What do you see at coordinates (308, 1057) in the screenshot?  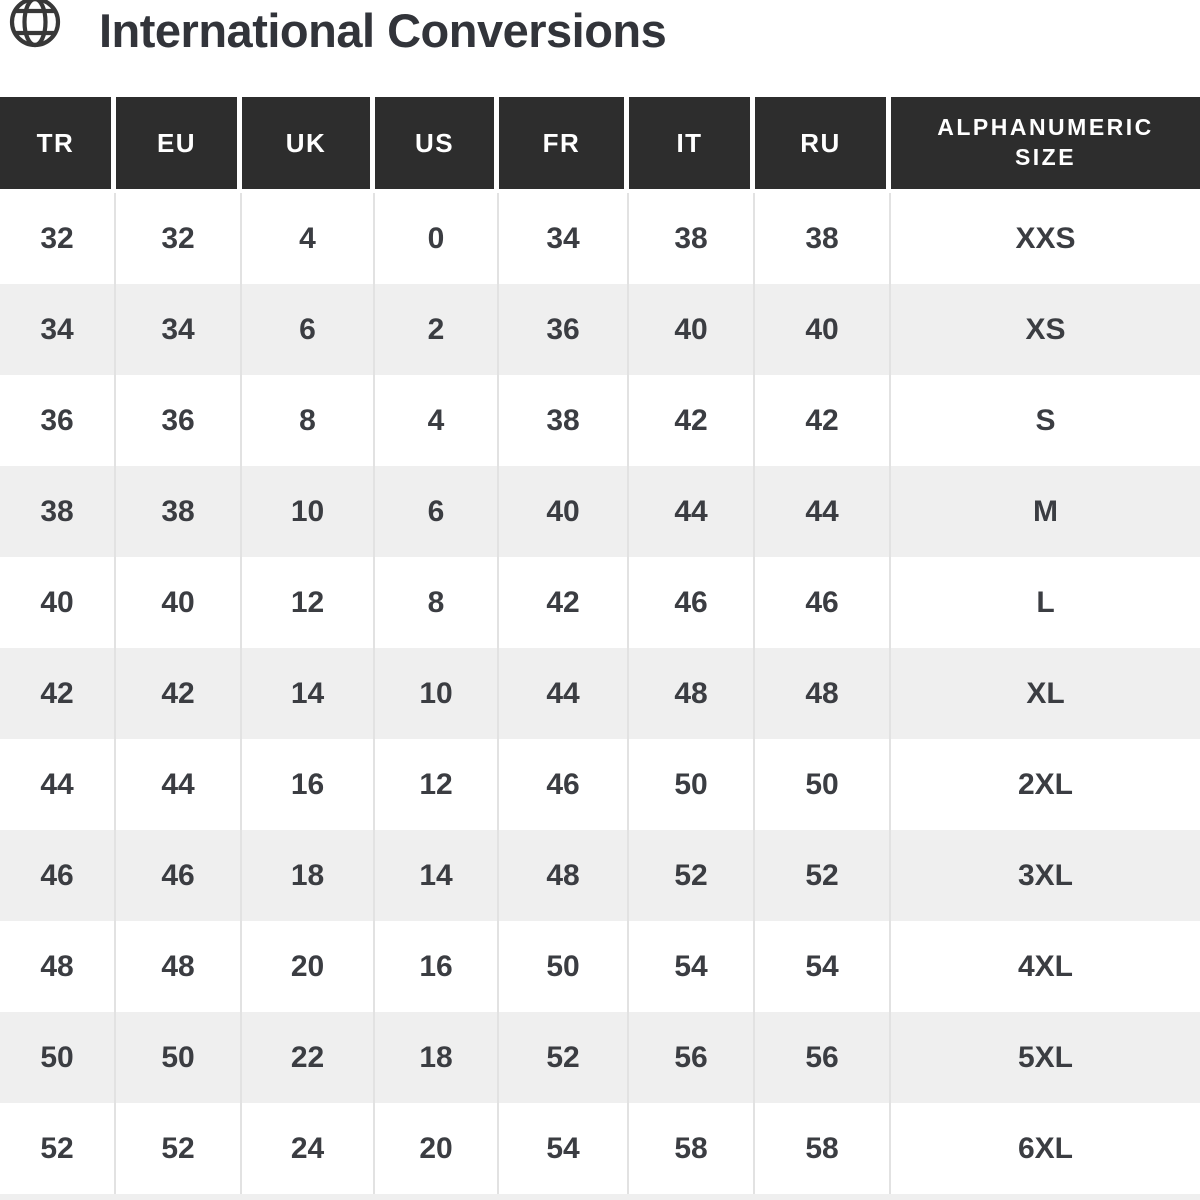 I see `table-cell: 22` at bounding box center [308, 1057].